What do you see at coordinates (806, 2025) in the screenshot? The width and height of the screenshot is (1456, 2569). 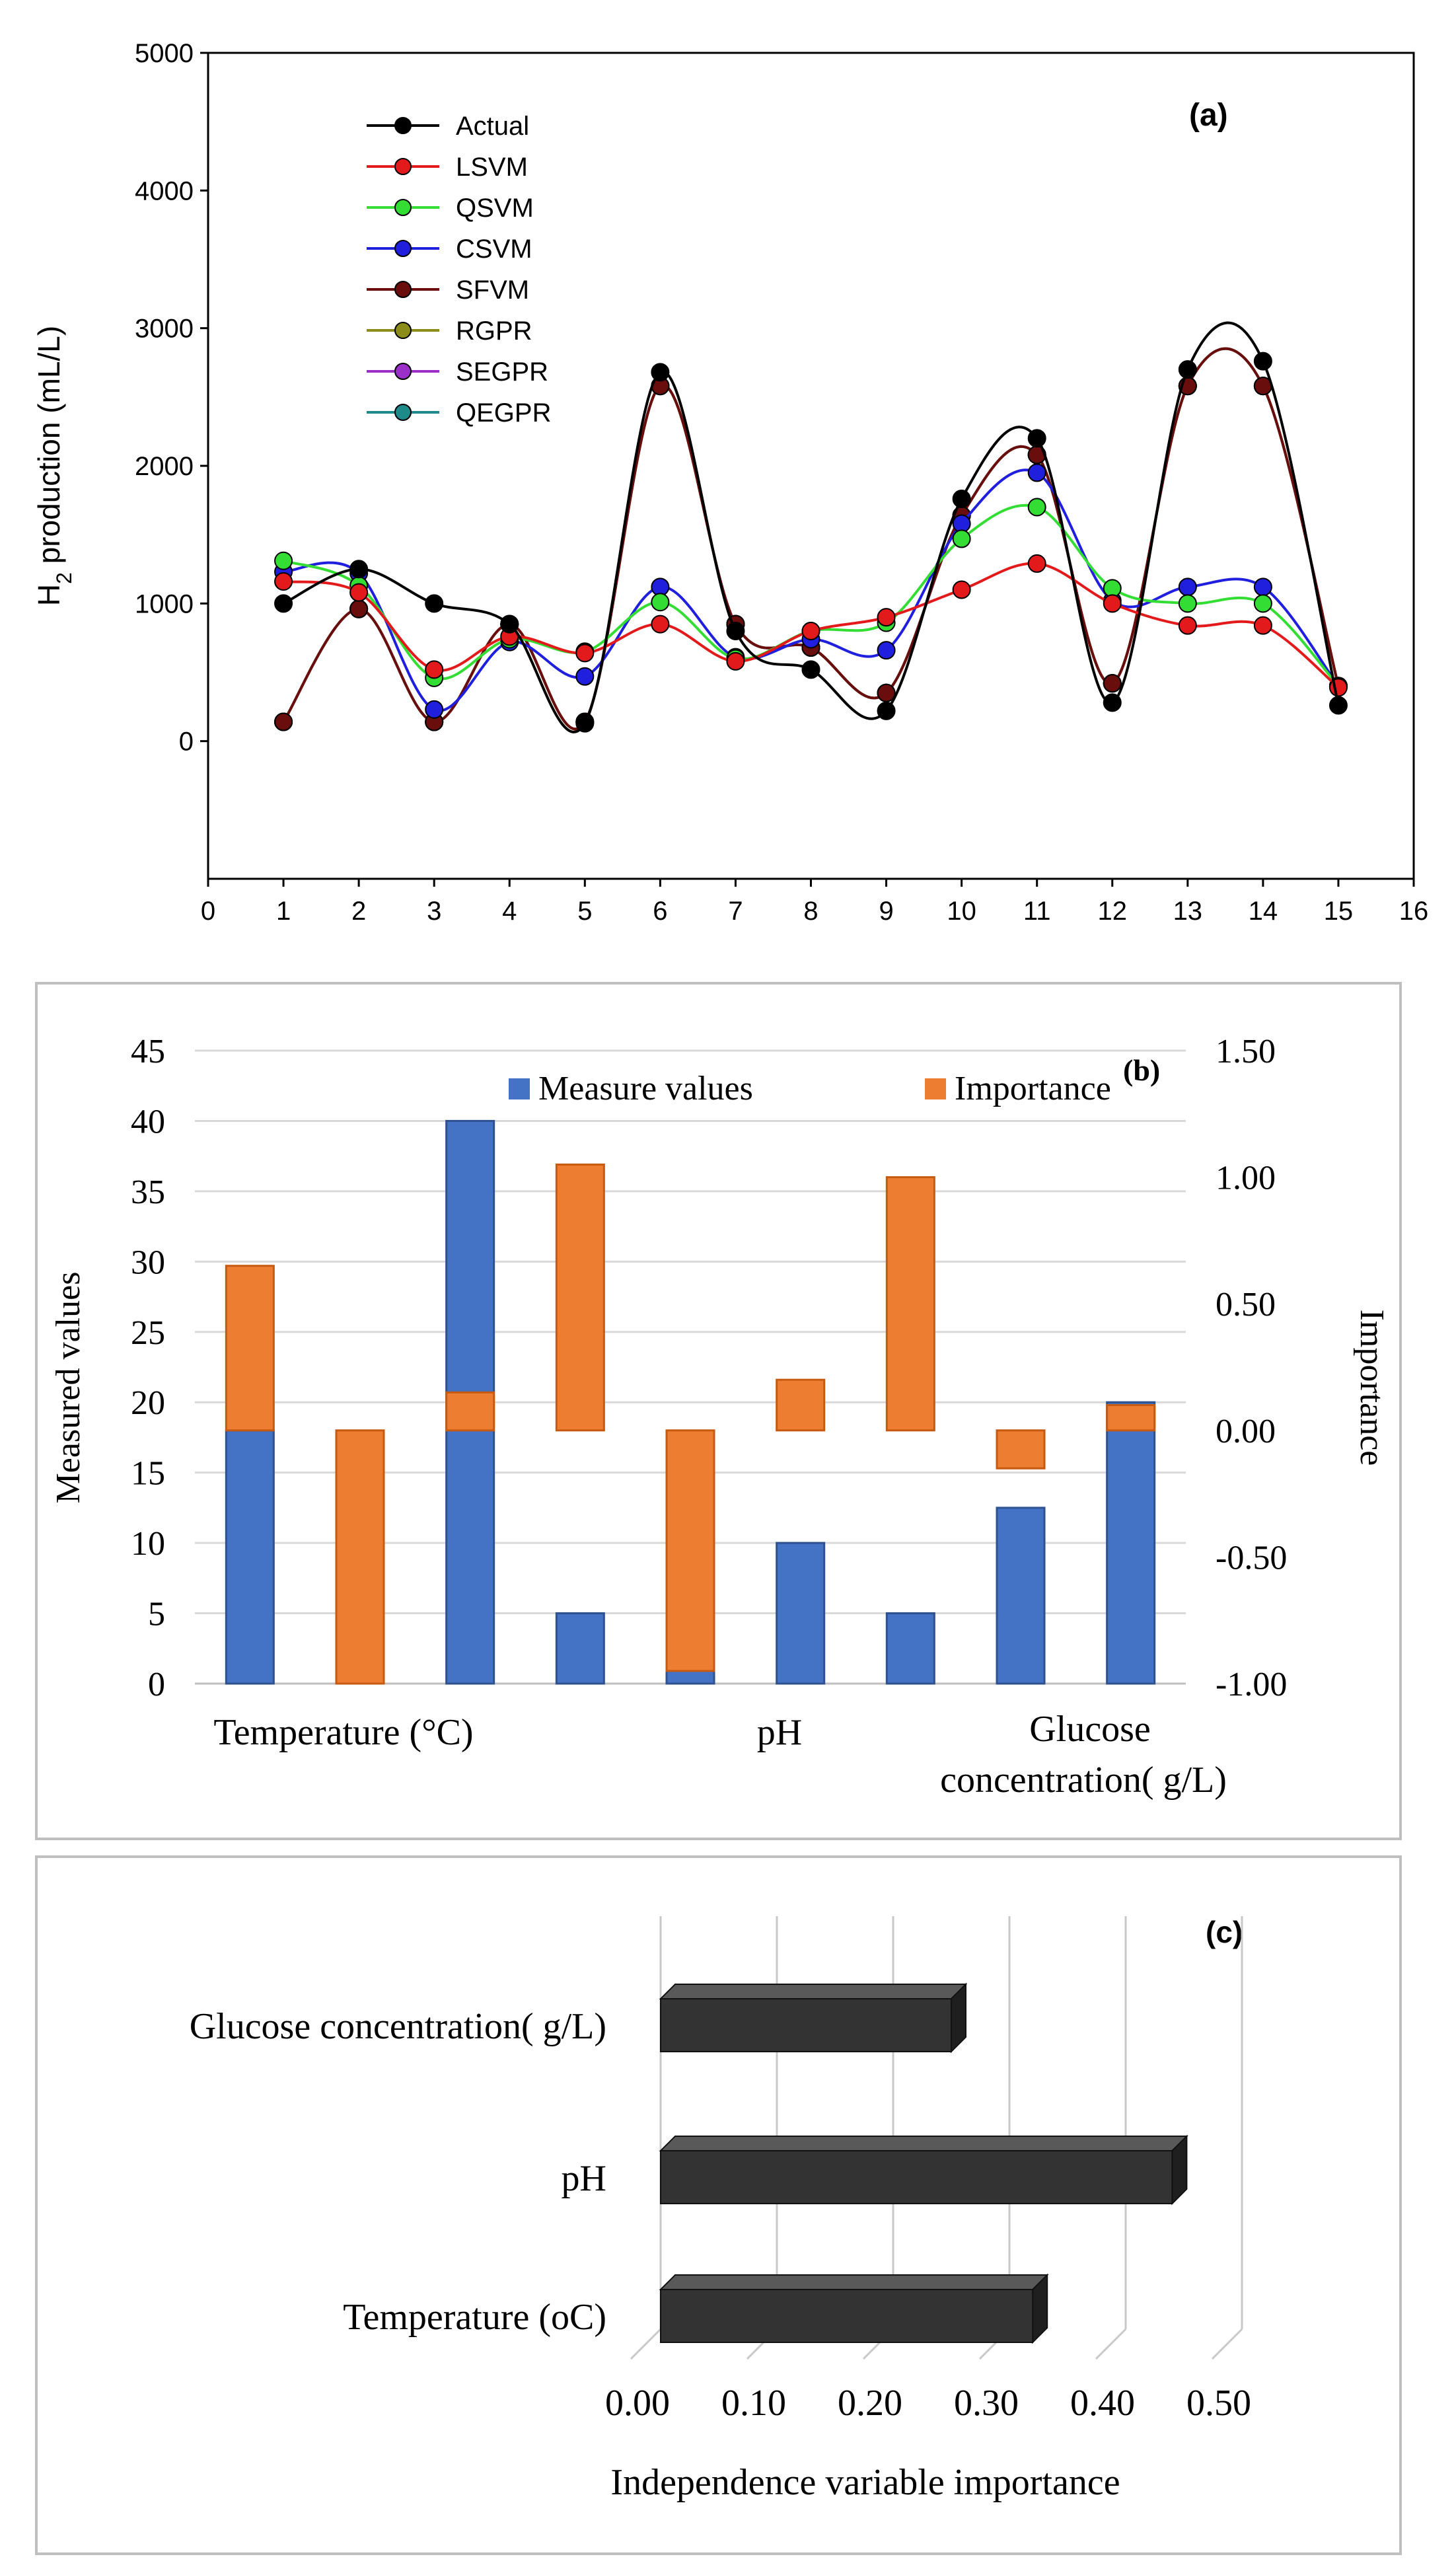 I see `bar-front-glucose-concentration-g-l` at bounding box center [806, 2025].